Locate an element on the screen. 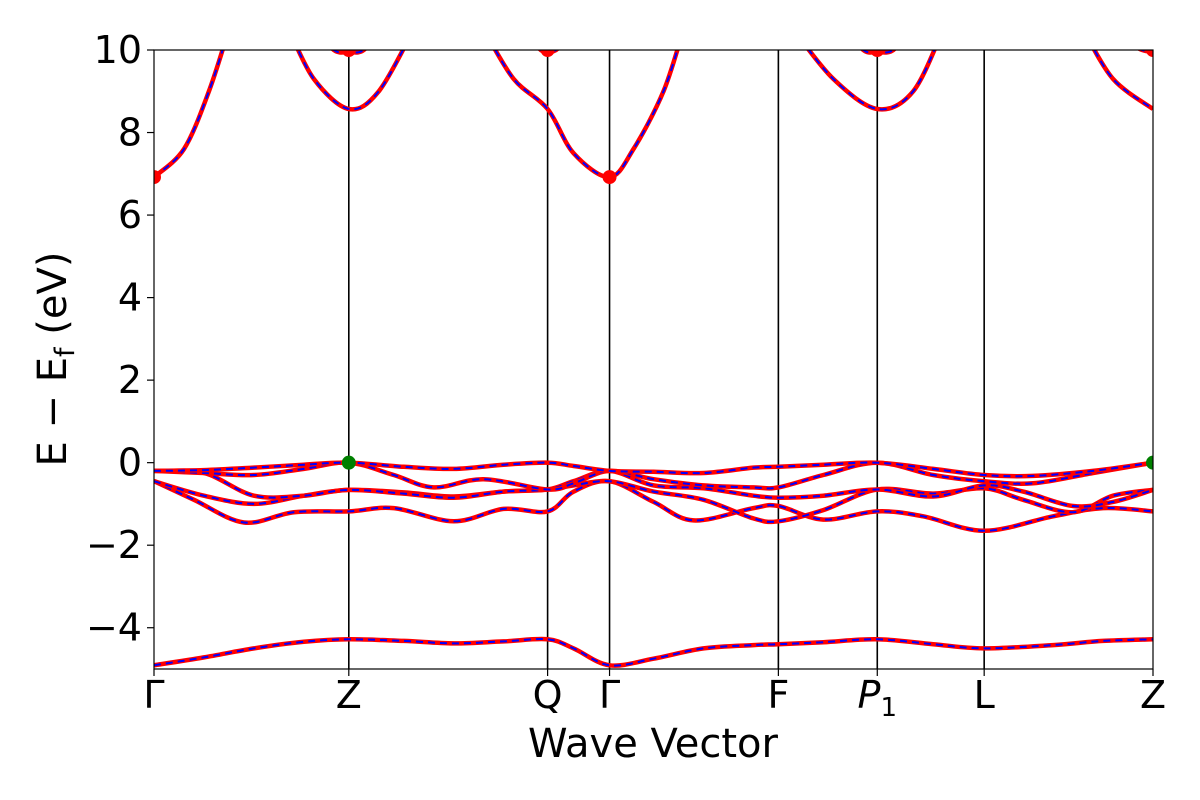 The height and width of the screenshot is (800, 1200). band-9-solid is located at coordinates (586, 115).